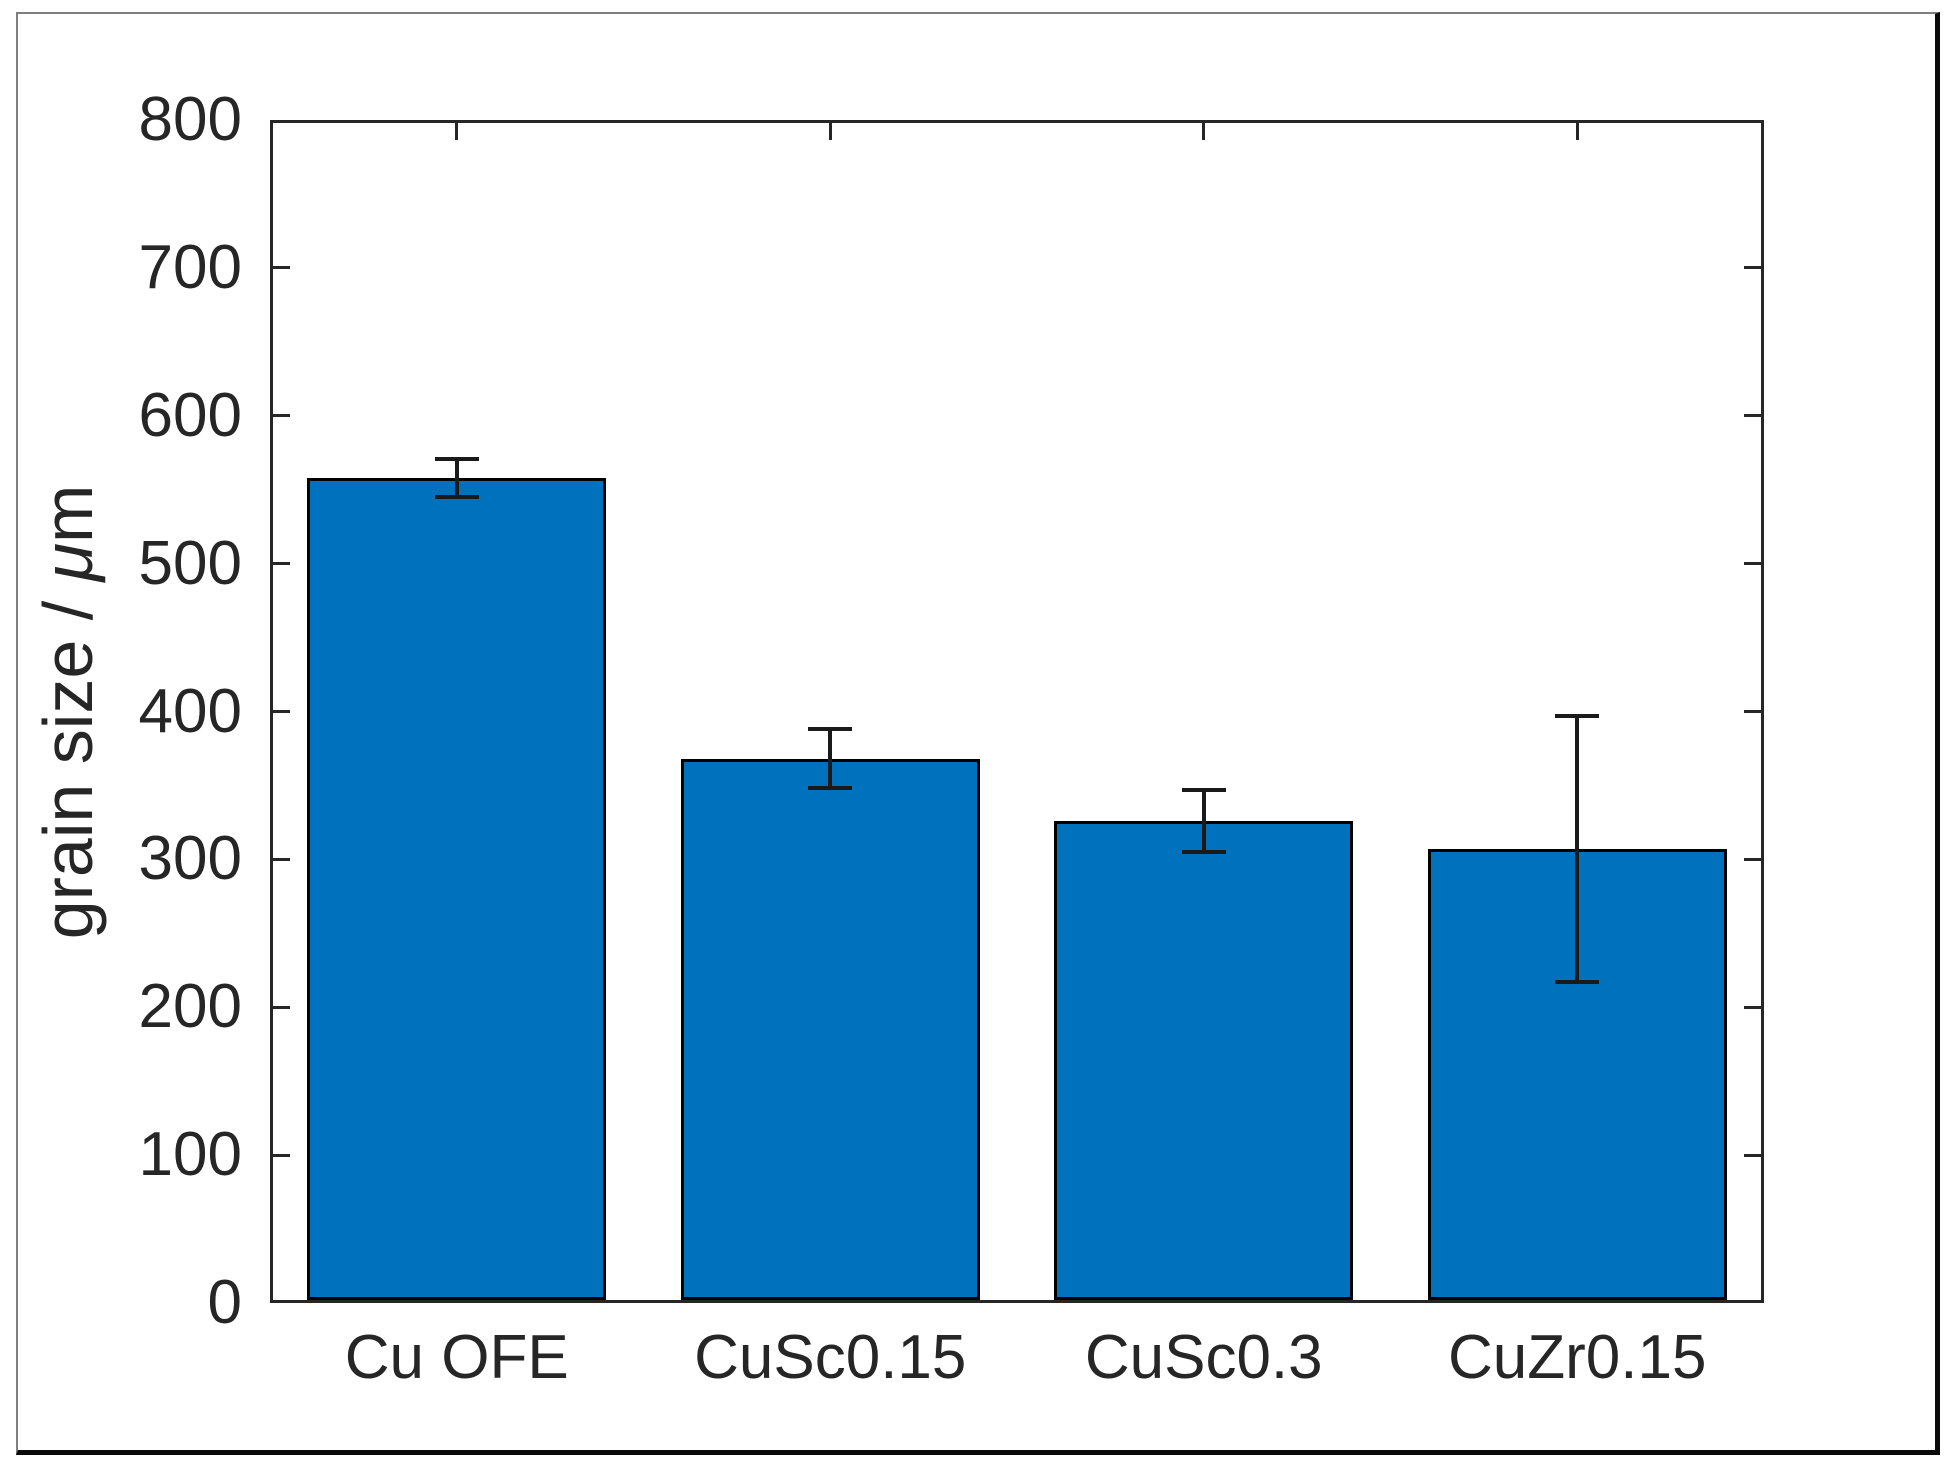  What do you see at coordinates (190, 119) in the screenshot?
I see `y-tick-label: 800` at bounding box center [190, 119].